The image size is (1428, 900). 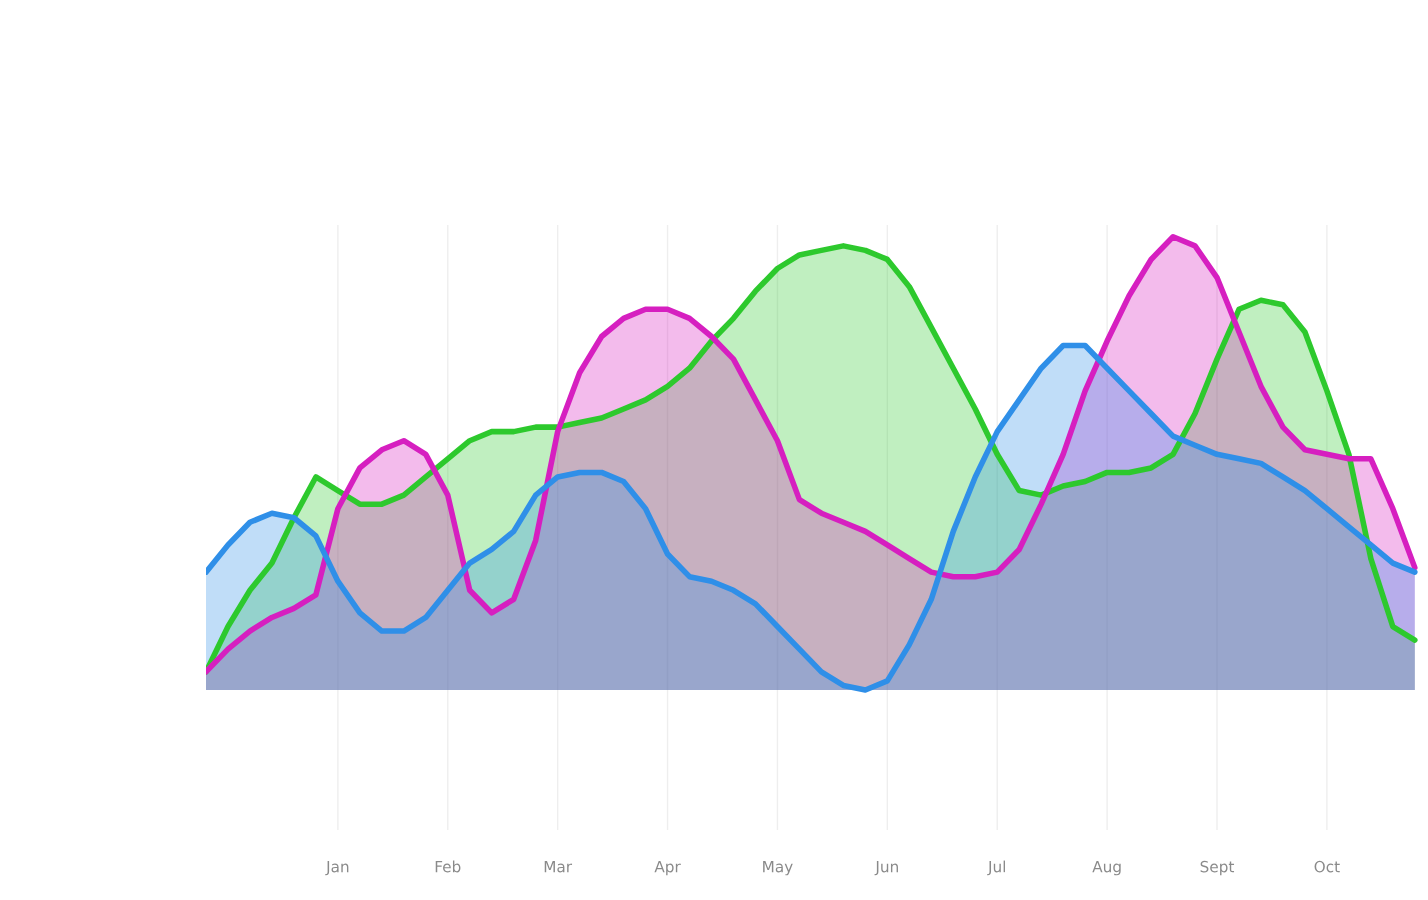 What do you see at coordinates (337, 868) in the screenshot?
I see `x-tick-label: Jan` at bounding box center [337, 868].